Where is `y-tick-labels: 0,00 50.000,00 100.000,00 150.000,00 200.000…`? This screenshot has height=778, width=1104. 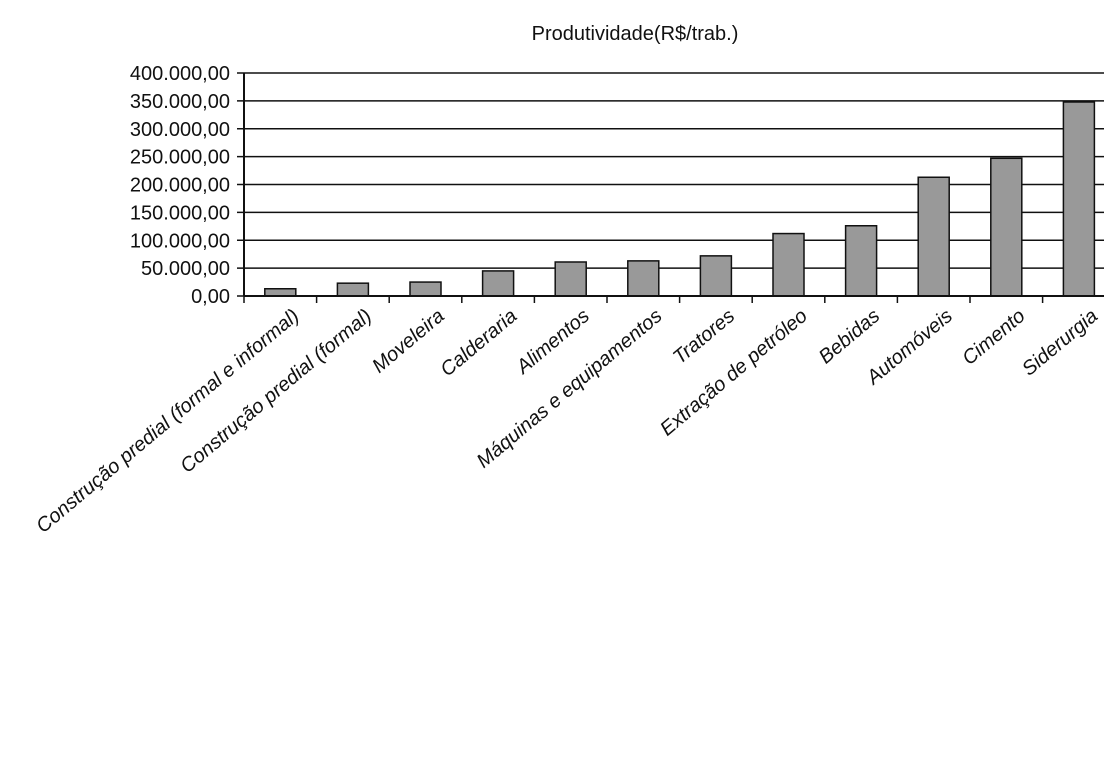
y-tick-labels: 0,00 50.000,00 100.000,00 150.000,00 200.000… is located at coordinates (180, 185).